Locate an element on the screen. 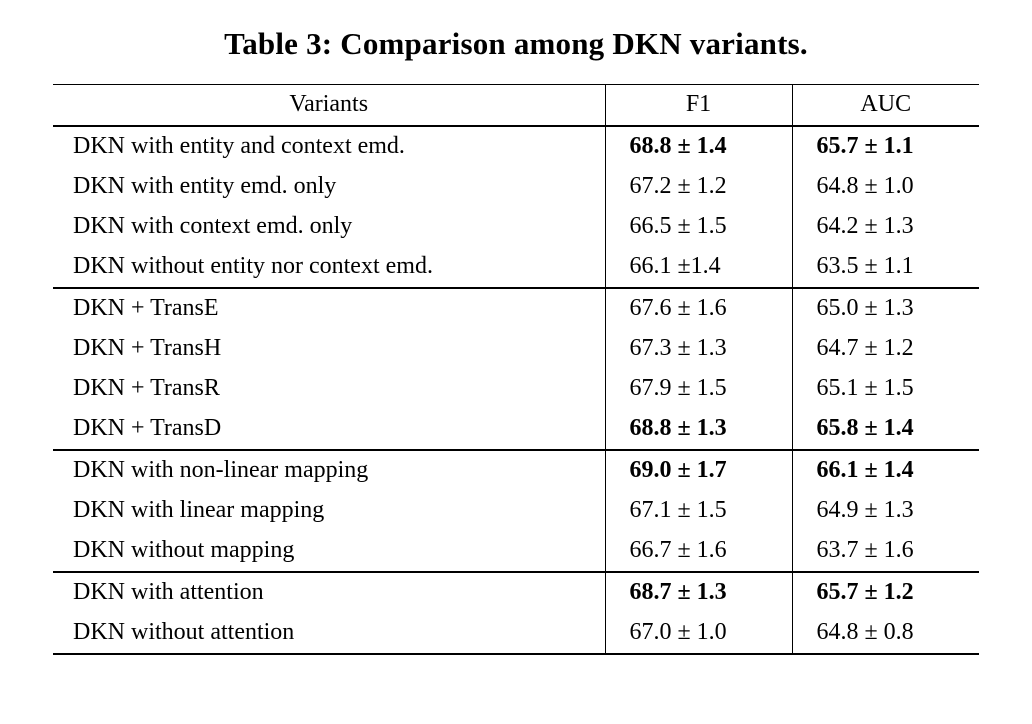  cell-auc: 65.1 ± 1.5 is located at coordinates (885, 389).